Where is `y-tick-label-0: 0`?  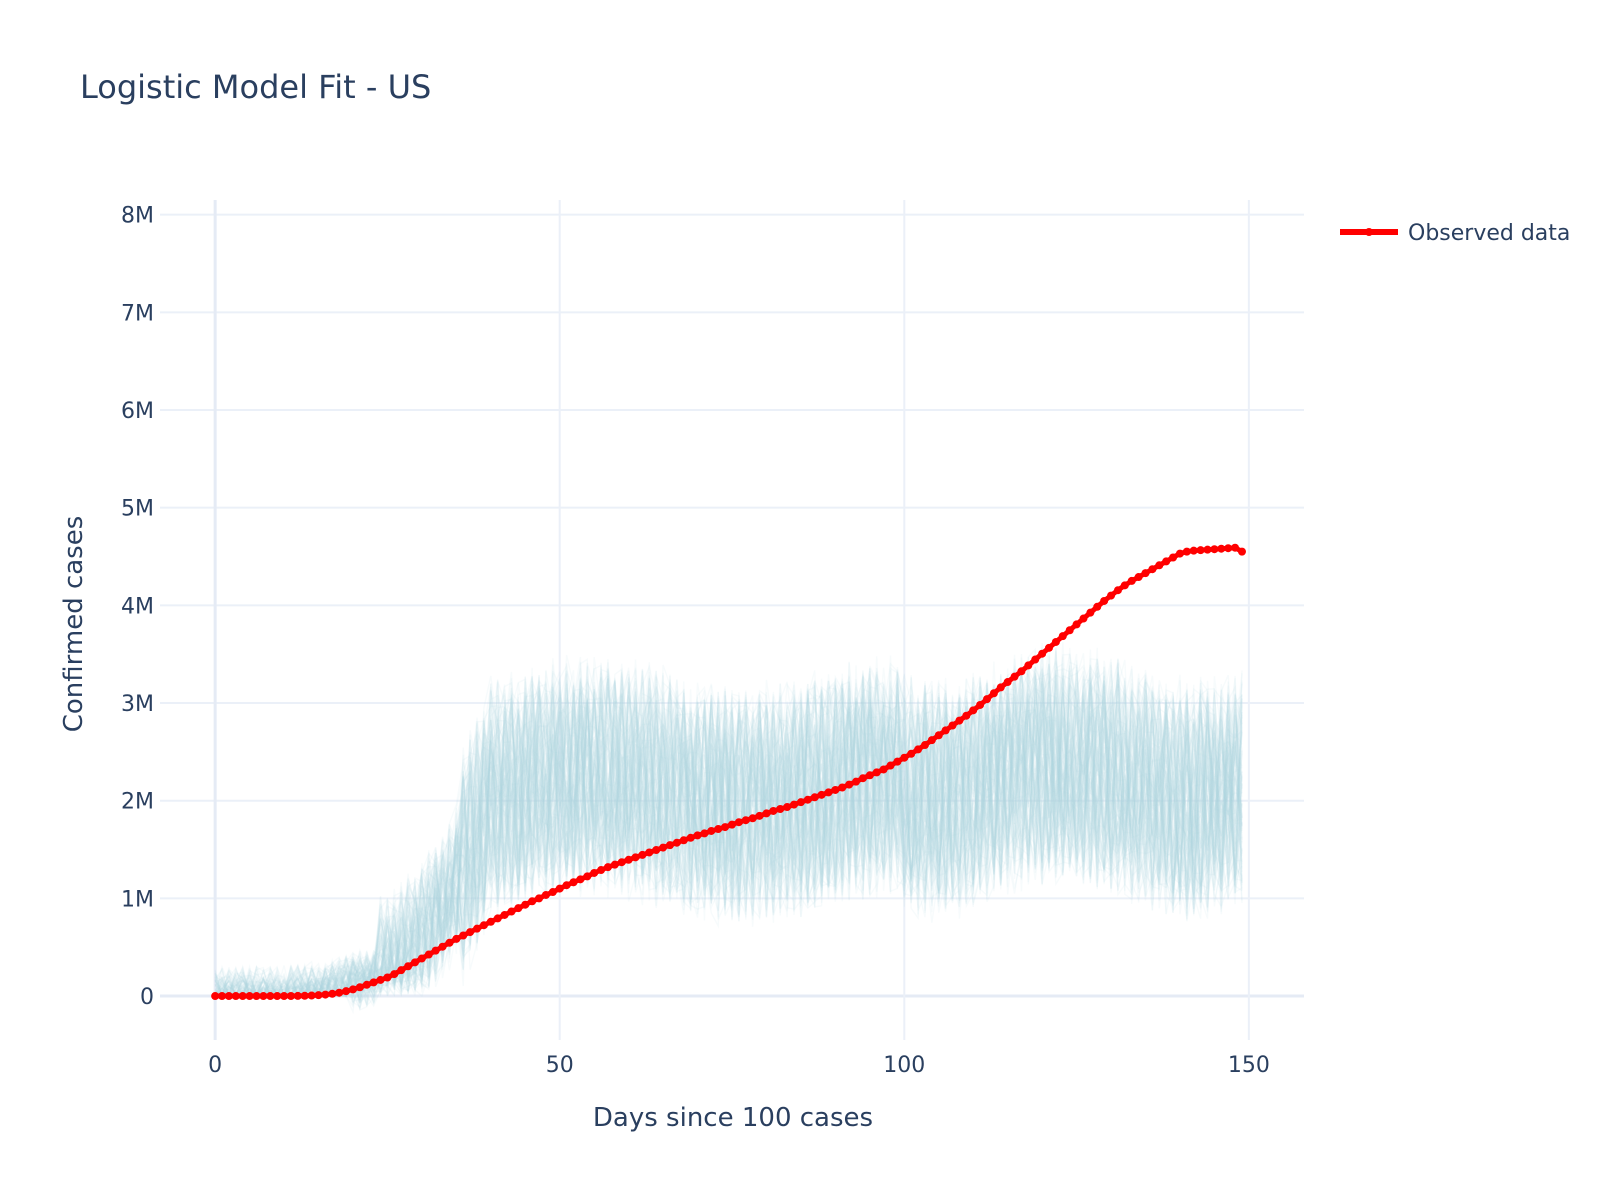 y-tick-label-0: 0 is located at coordinates (147, 997).